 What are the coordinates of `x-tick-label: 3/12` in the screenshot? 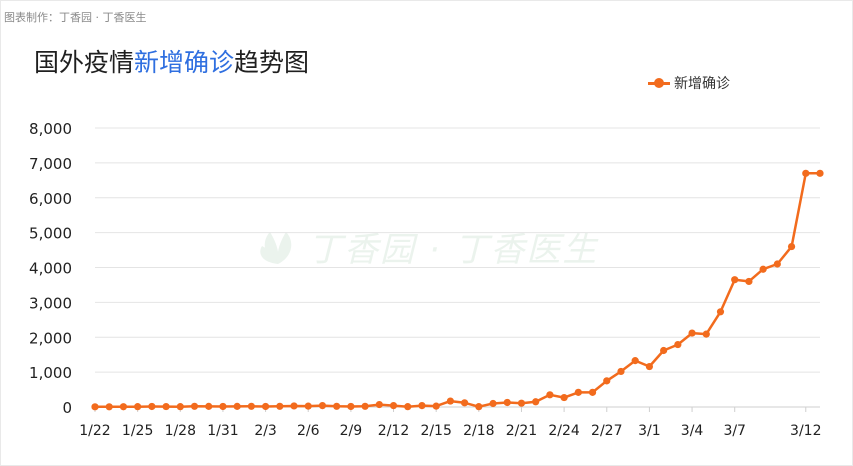 It's located at (805, 431).